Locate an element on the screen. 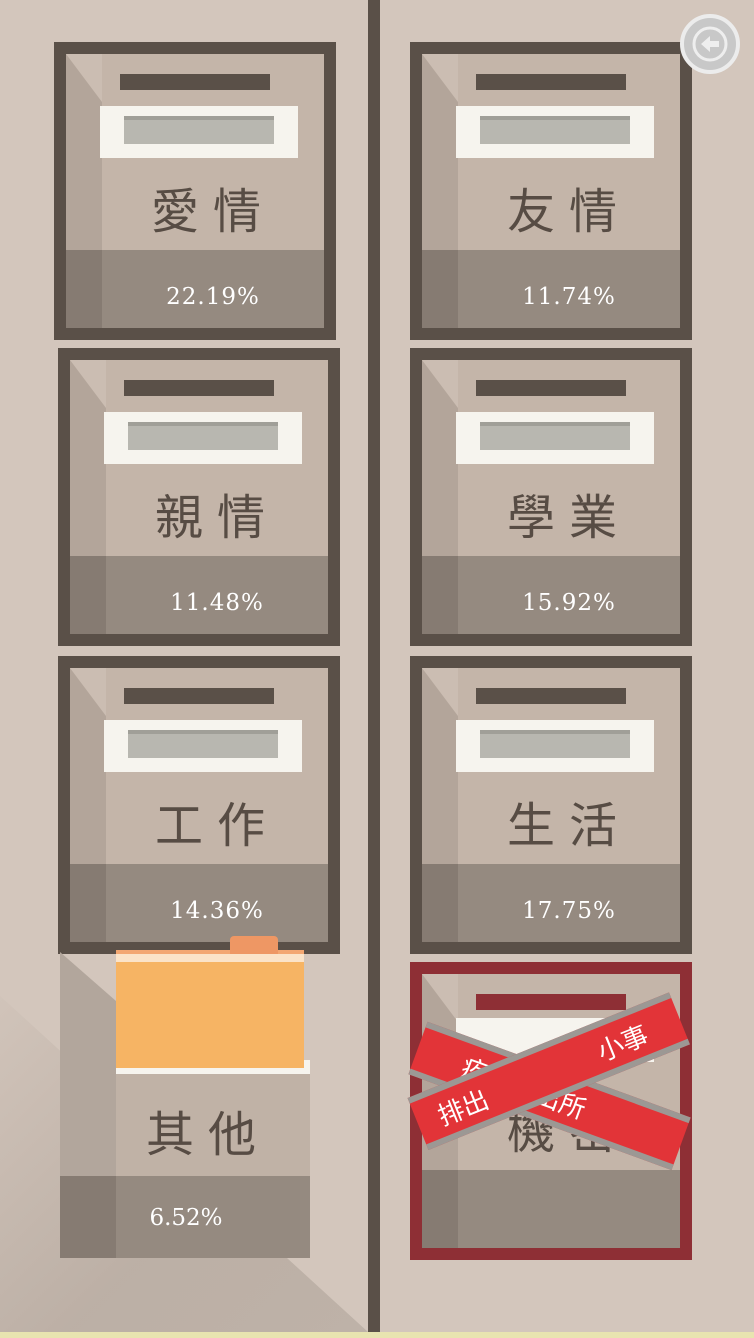 The image size is (754, 1338). drawer-life: 生活 17.75% is located at coordinates (551, 805).